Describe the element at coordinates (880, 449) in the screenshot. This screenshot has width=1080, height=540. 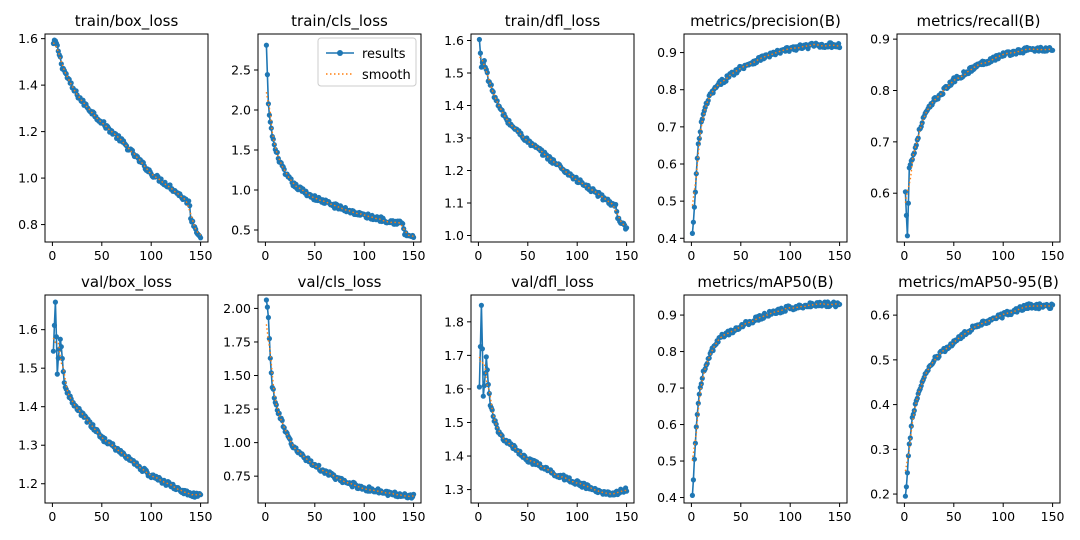
I see `y-tick-label: 0.3` at that location.